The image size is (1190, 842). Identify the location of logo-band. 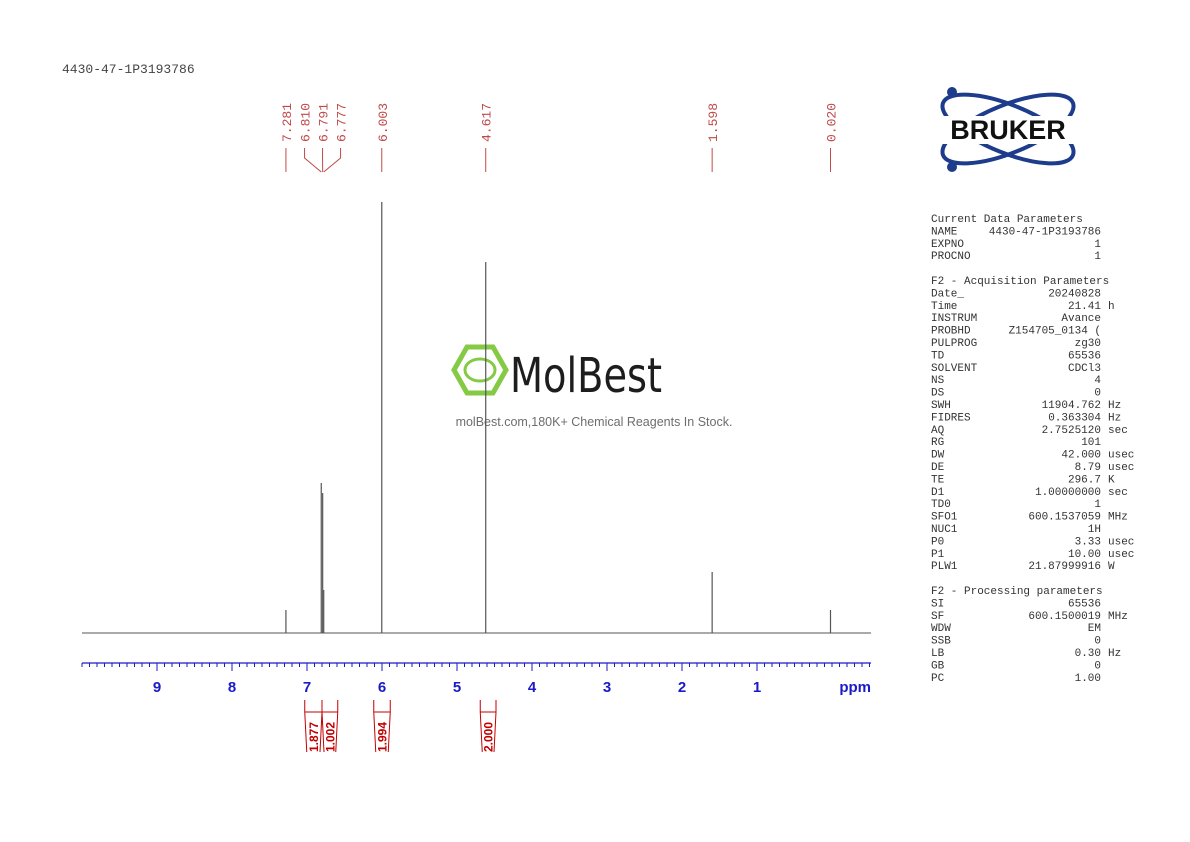
(1008, 130).